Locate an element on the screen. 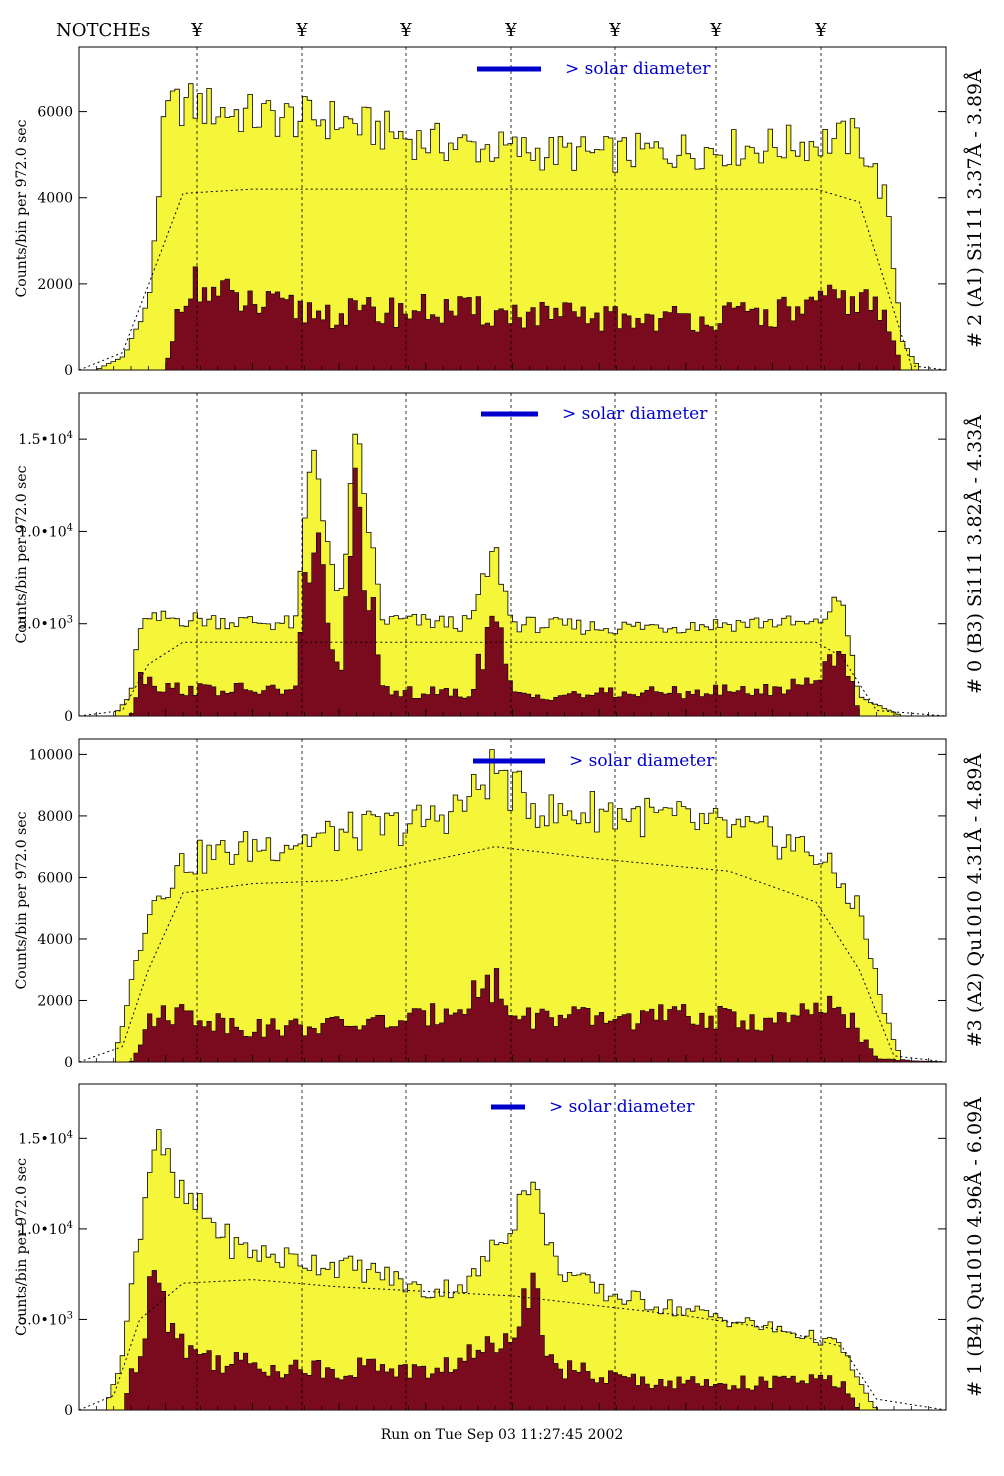 The width and height of the screenshot is (1004, 1476). panel-label: #3 (A2) Qu1010 4.31Å - 4.89Å is located at coordinates (975, 900).